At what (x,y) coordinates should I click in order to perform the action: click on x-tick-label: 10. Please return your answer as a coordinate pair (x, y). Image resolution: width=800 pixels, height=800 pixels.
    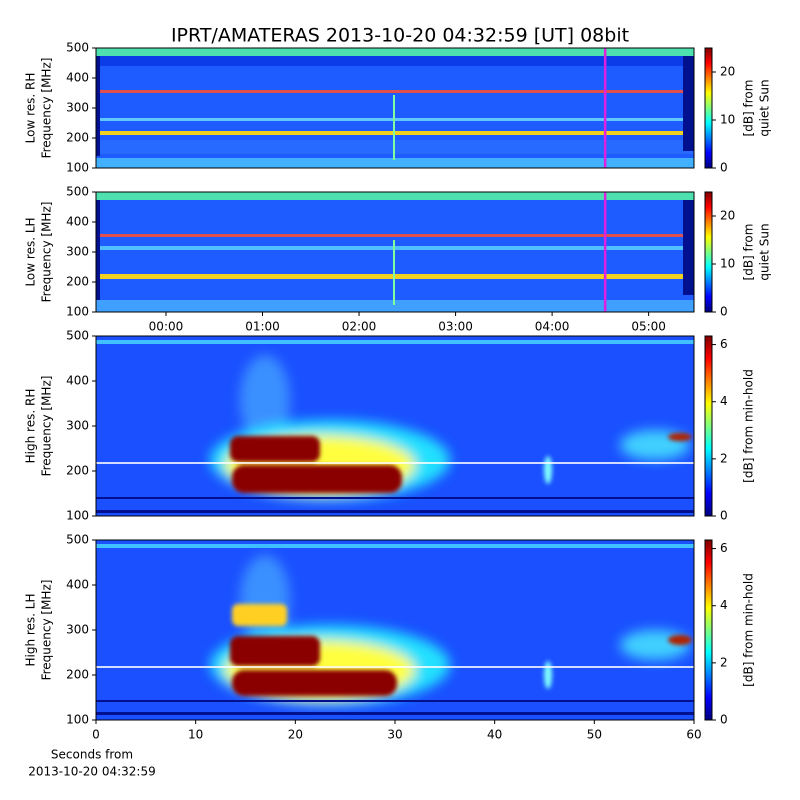
    Looking at the image, I should click on (195, 735).